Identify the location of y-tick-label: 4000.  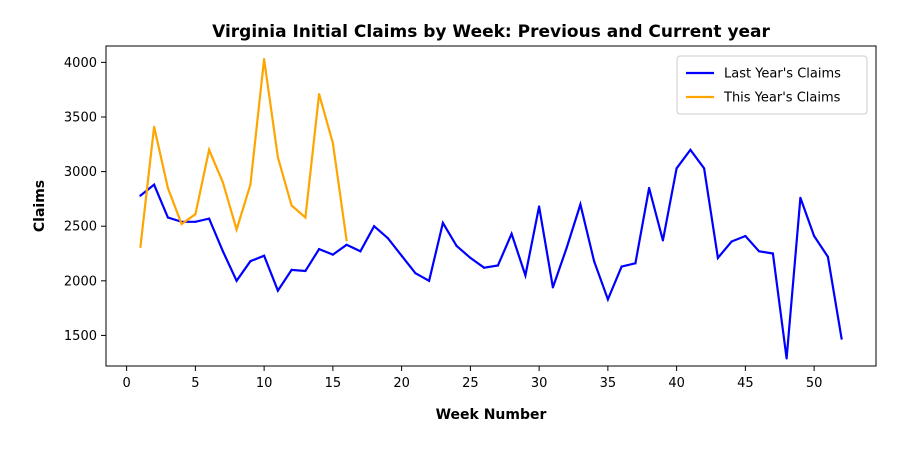
(80, 63).